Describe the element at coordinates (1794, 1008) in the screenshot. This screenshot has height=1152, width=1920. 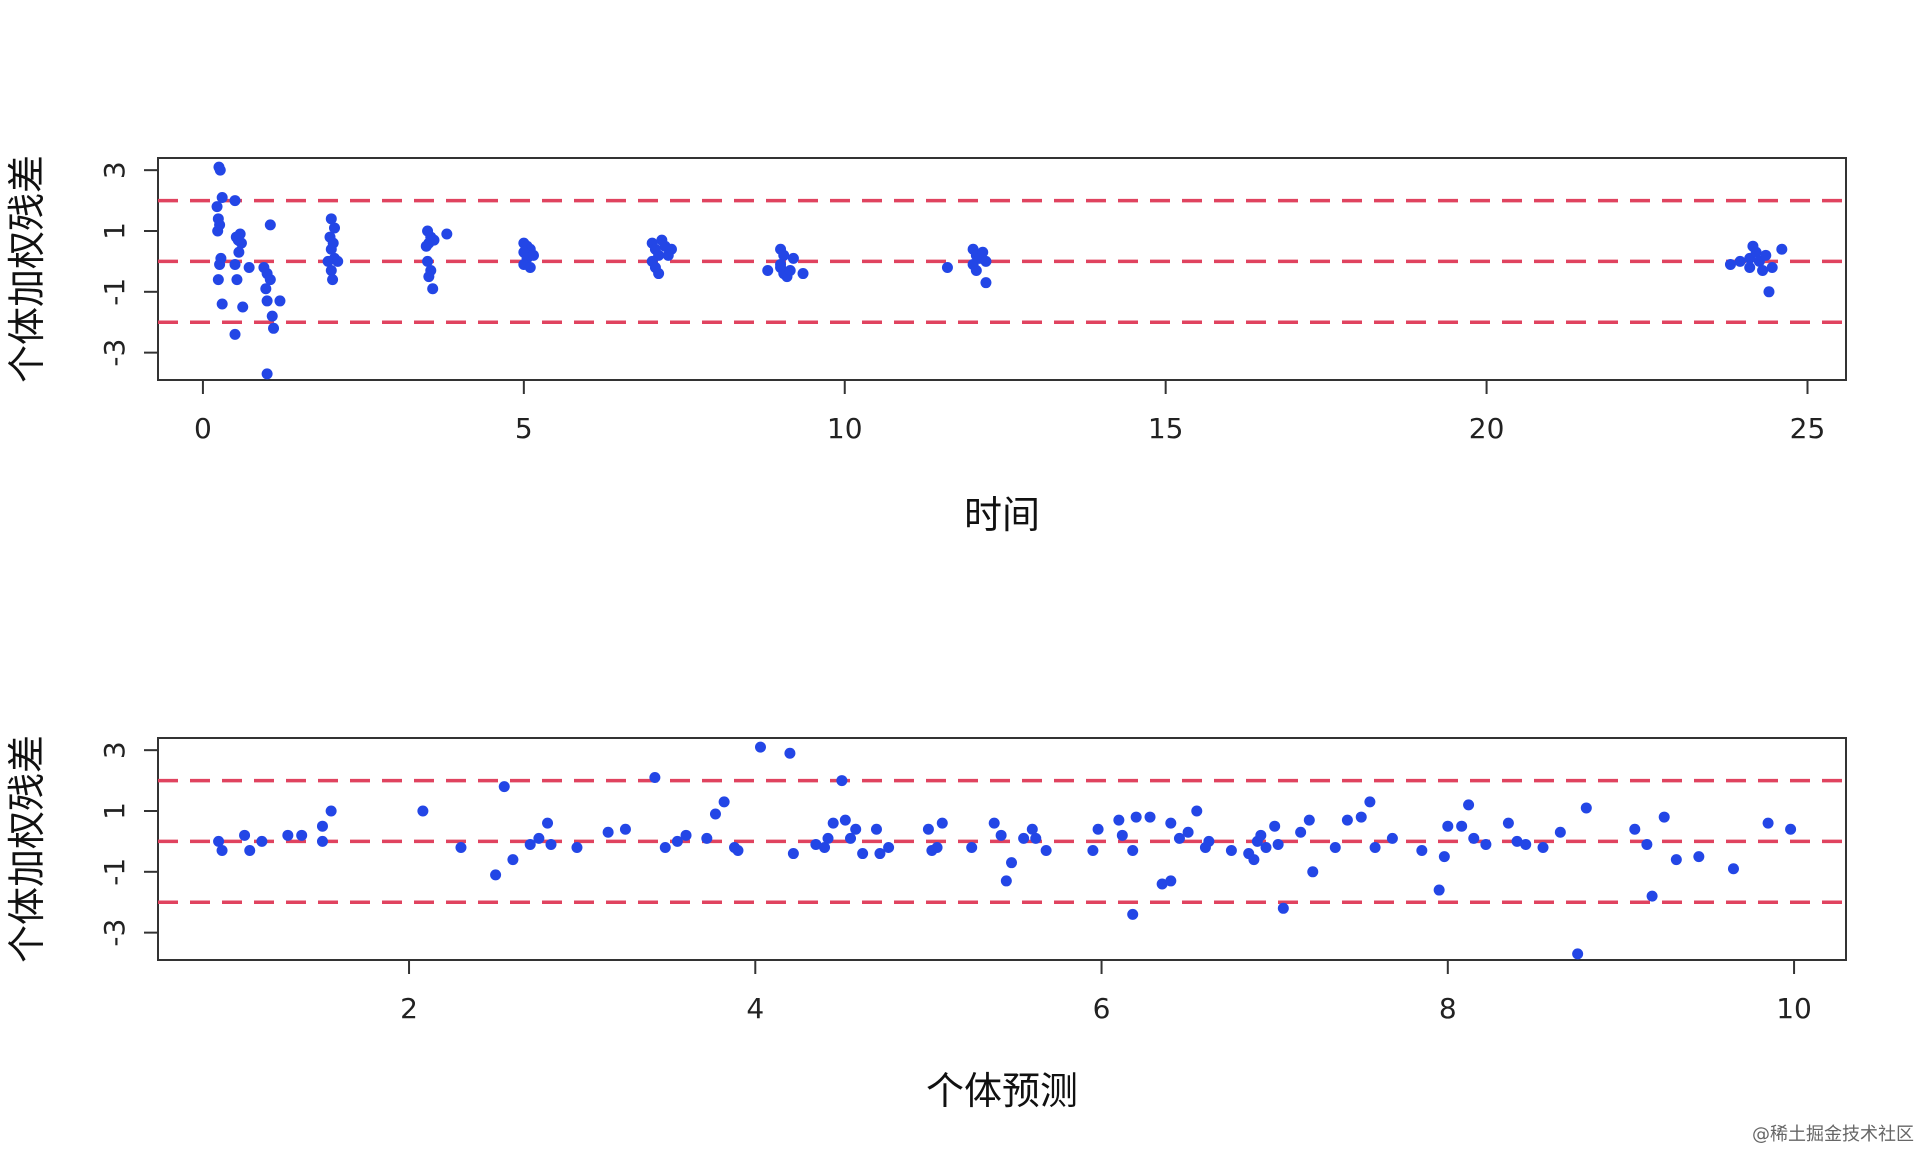
I see `x-tick-label: 10` at that location.